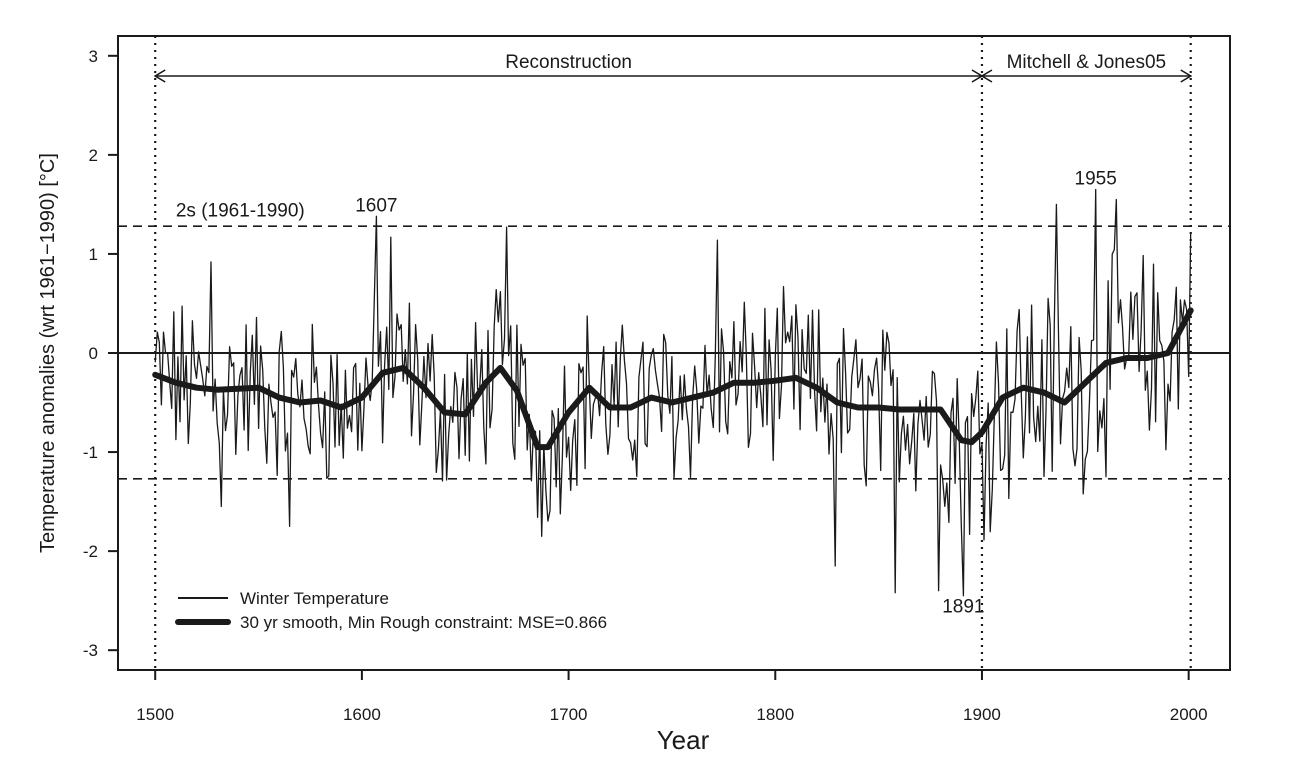 The height and width of the screenshot is (766, 1301). Describe the element at coordinates (240, 210) in the screenshot. I see `annotation-label: 2s (1961-1990)` at that location.